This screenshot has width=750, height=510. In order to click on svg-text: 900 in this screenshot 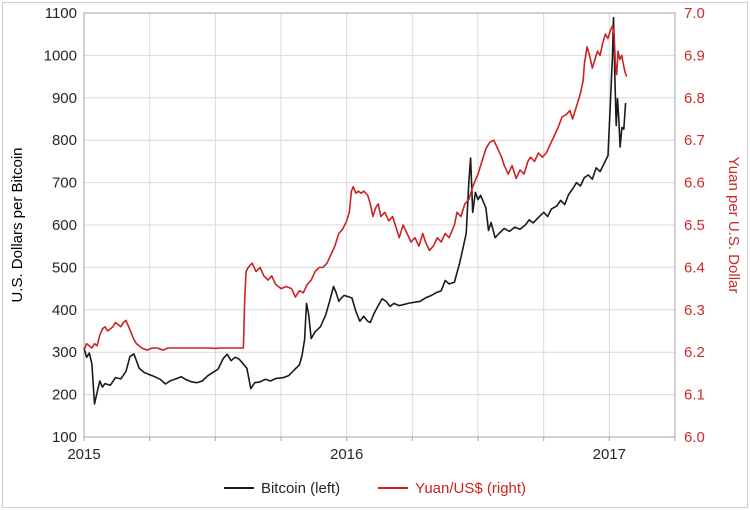, I will do `click(64, 98)`.